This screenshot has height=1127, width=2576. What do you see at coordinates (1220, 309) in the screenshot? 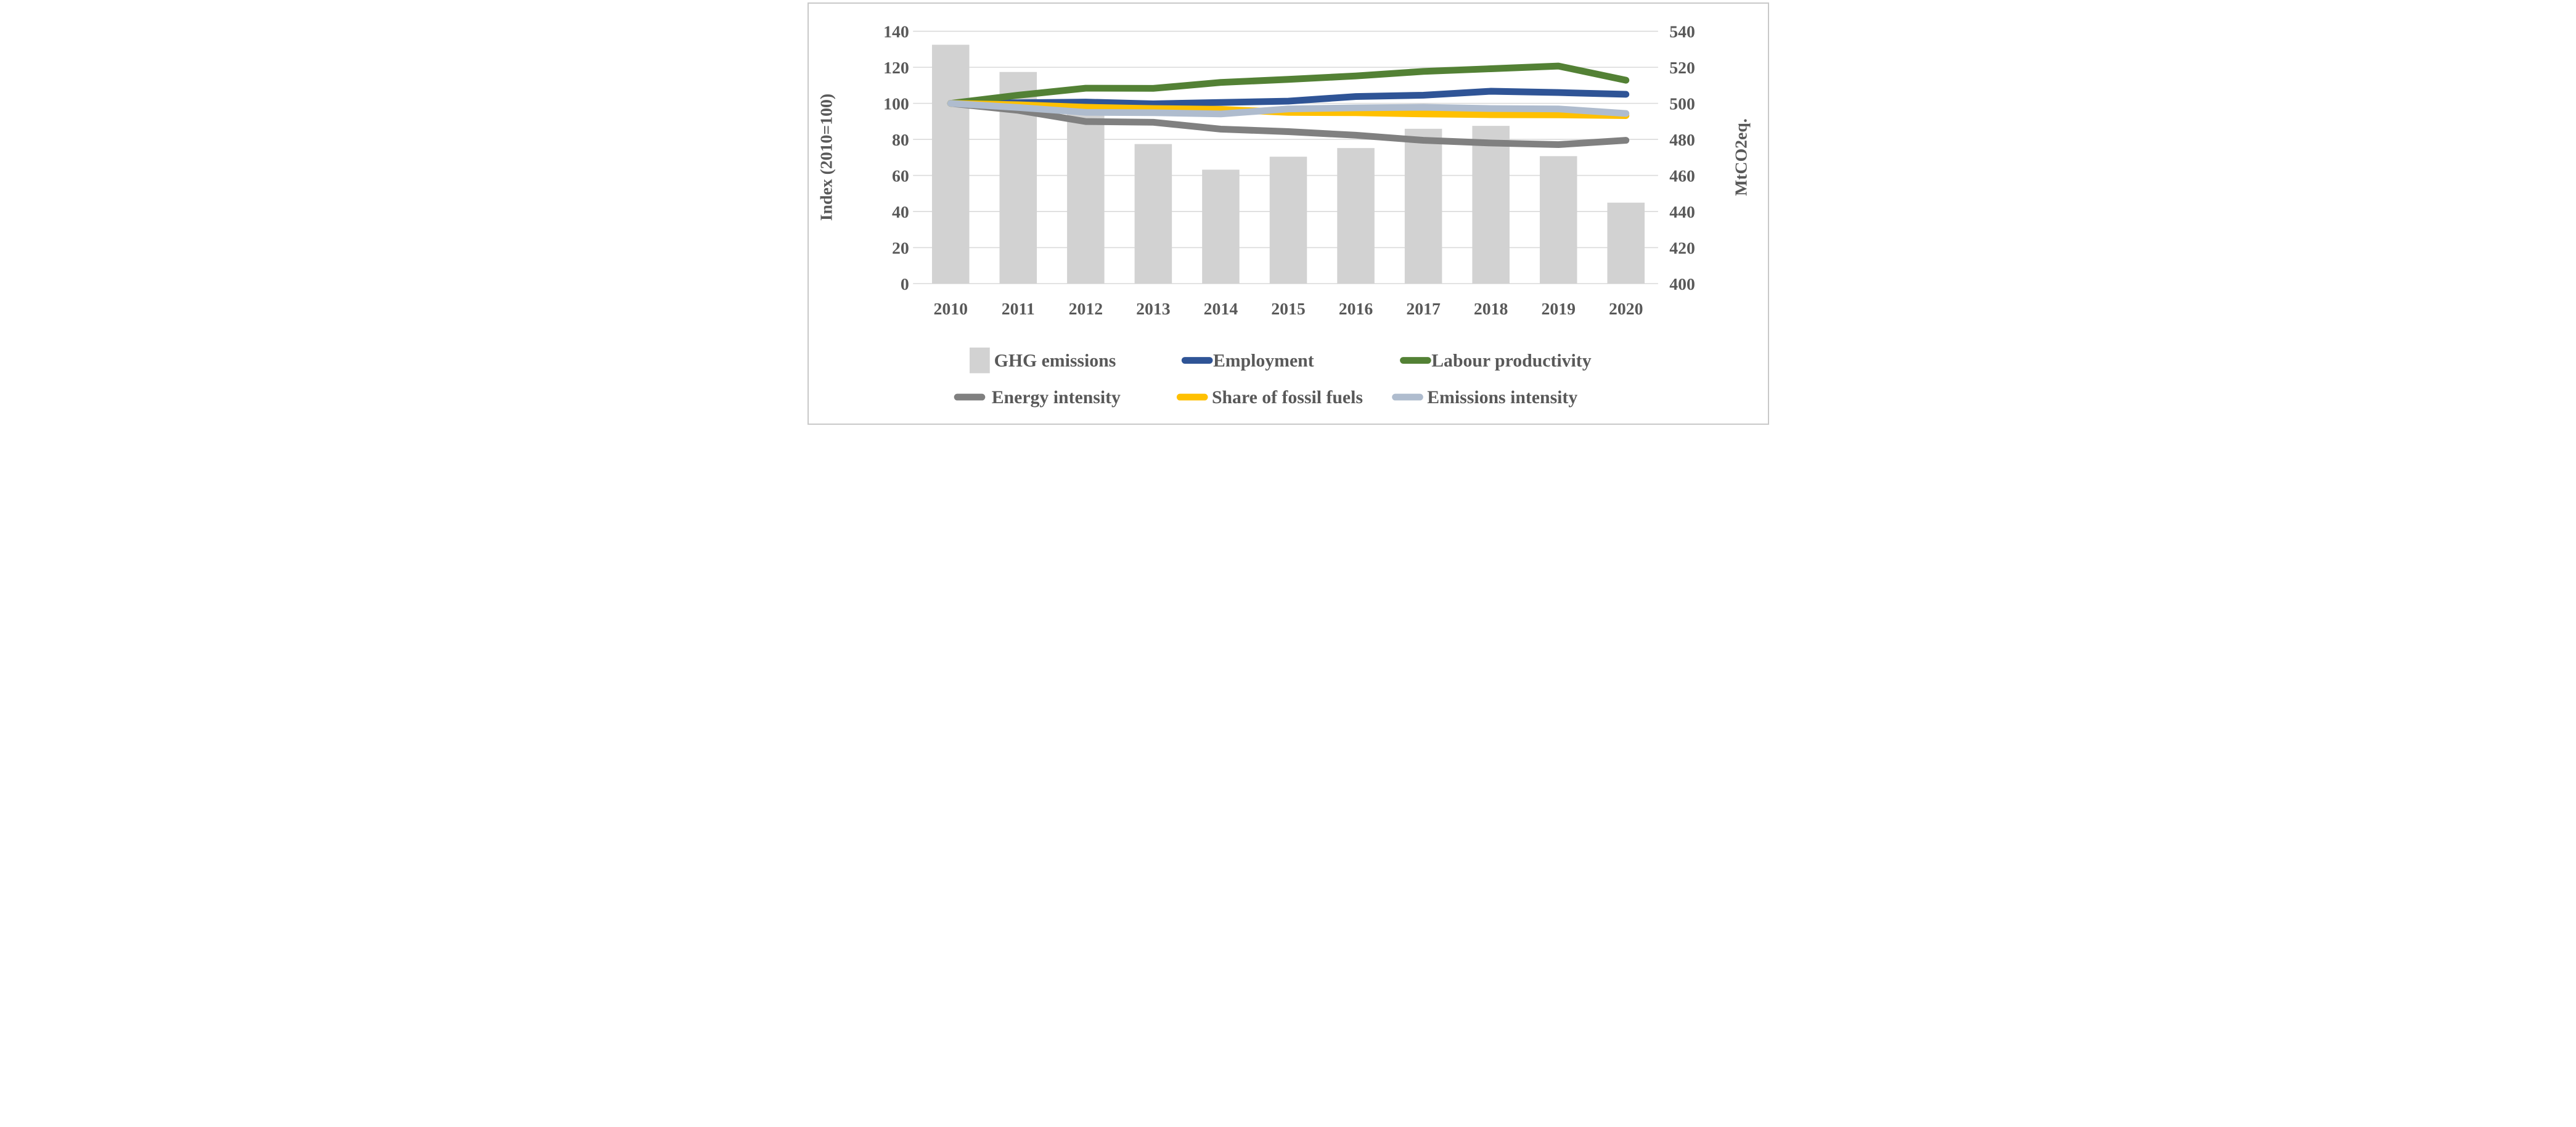
I see `x-axis-tick-label: 2014` at bounding box center [1220, 309].